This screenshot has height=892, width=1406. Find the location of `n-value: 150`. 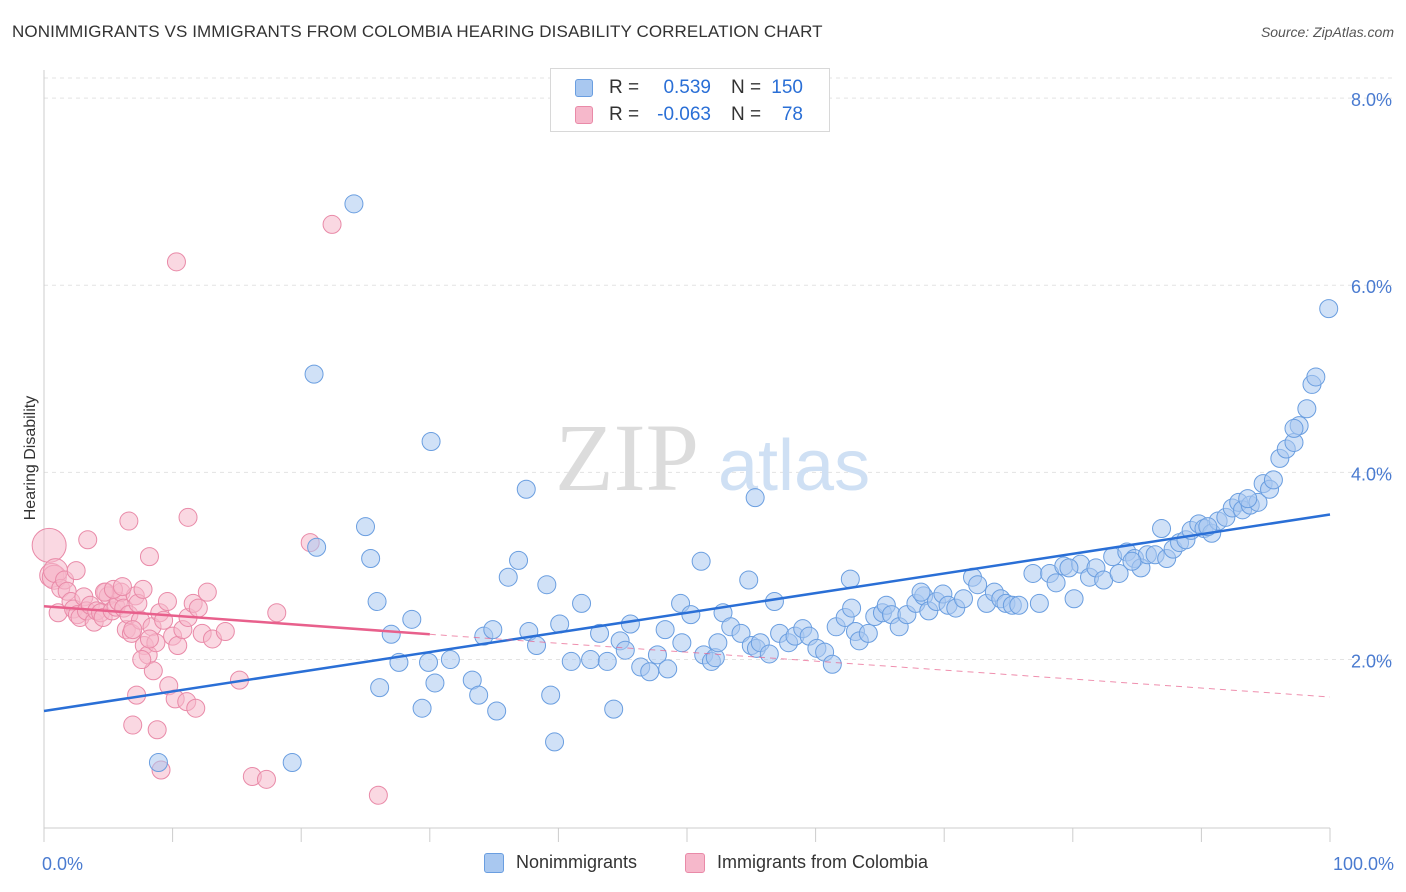

n-value: 150 is located at coordinates (787, 87).